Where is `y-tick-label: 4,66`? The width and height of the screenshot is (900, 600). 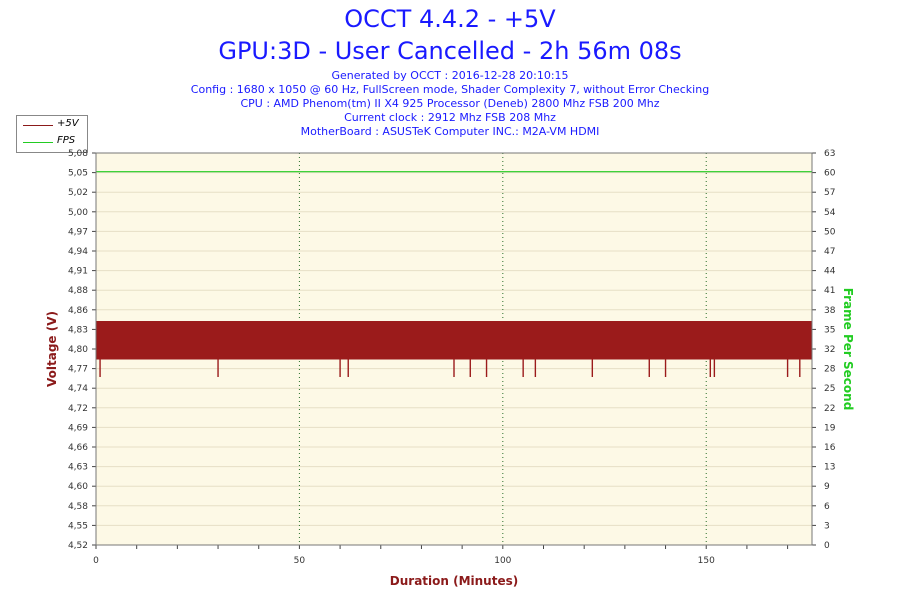
y-tick-label: 4,66 is located at coordinates (78, 448).